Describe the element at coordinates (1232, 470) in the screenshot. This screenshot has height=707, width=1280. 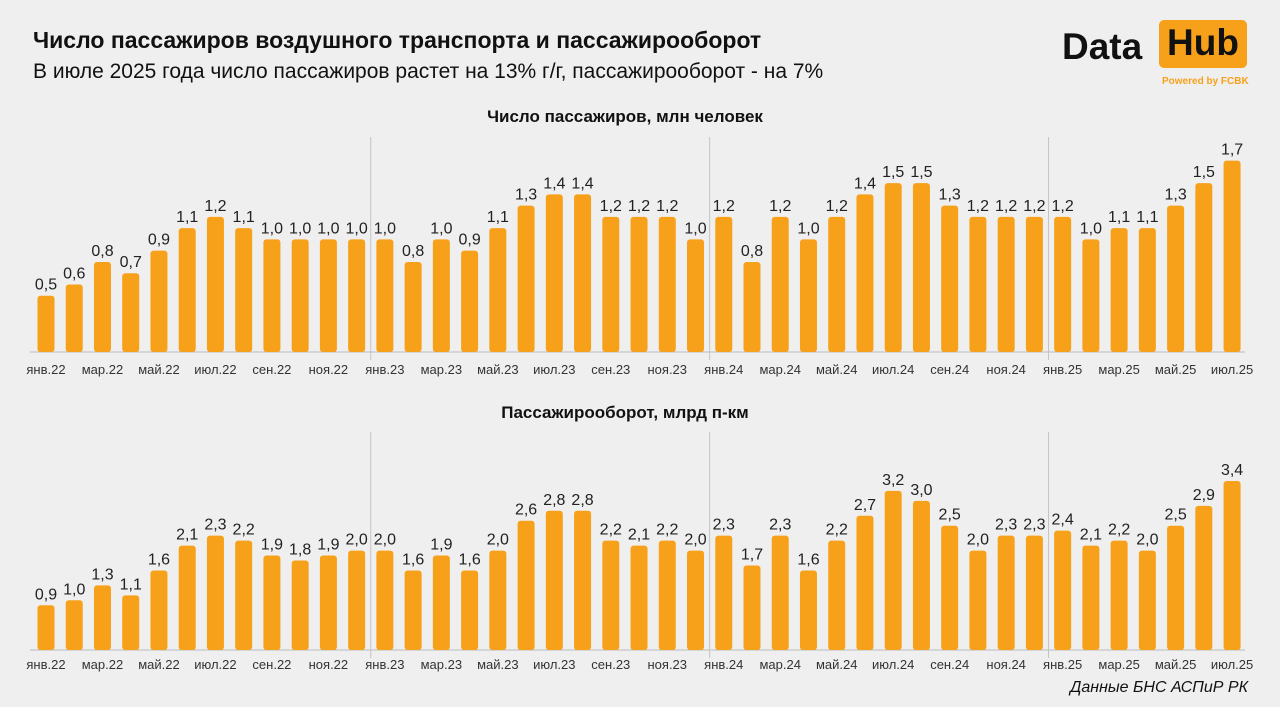
I see `data-label: 3,4` at that location.